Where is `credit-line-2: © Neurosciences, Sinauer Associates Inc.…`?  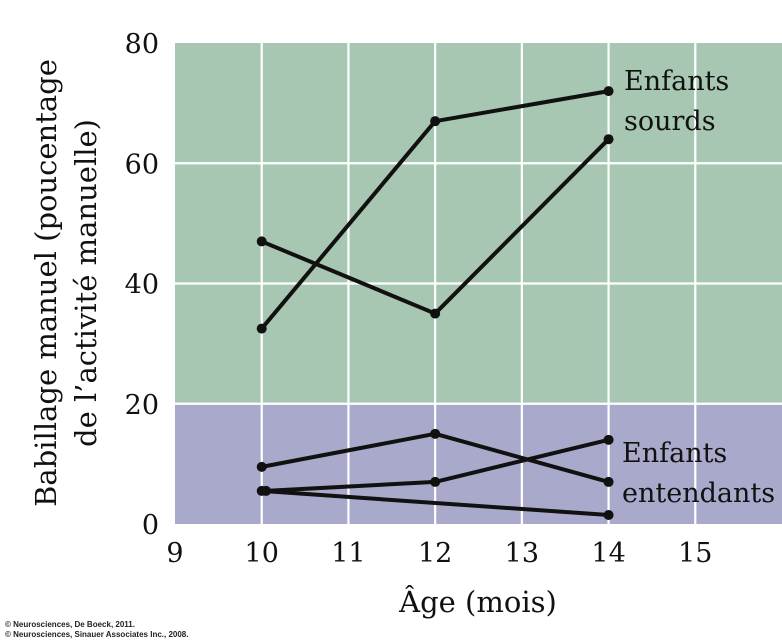
credit-line-2: © Neurosciences, Sinauer Associates Inc.… is located at coordinates (97, 634).